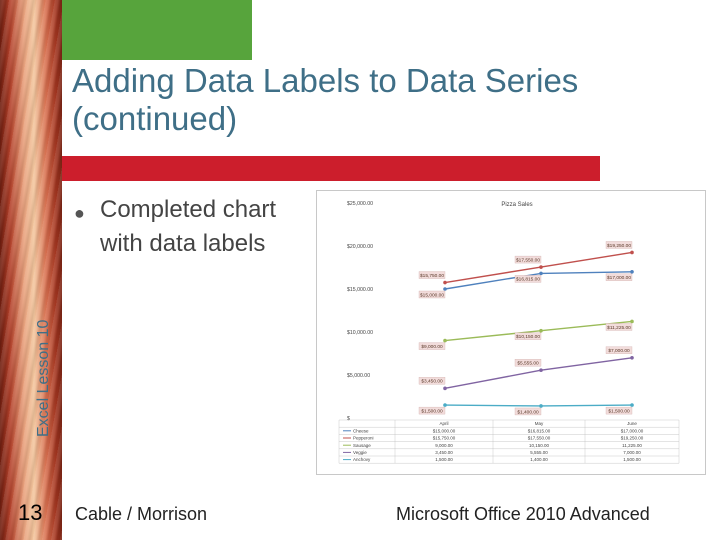 The height and width of the screenshot is (540, 720). I want to click on y-tick-label: $, so click(348, 419).